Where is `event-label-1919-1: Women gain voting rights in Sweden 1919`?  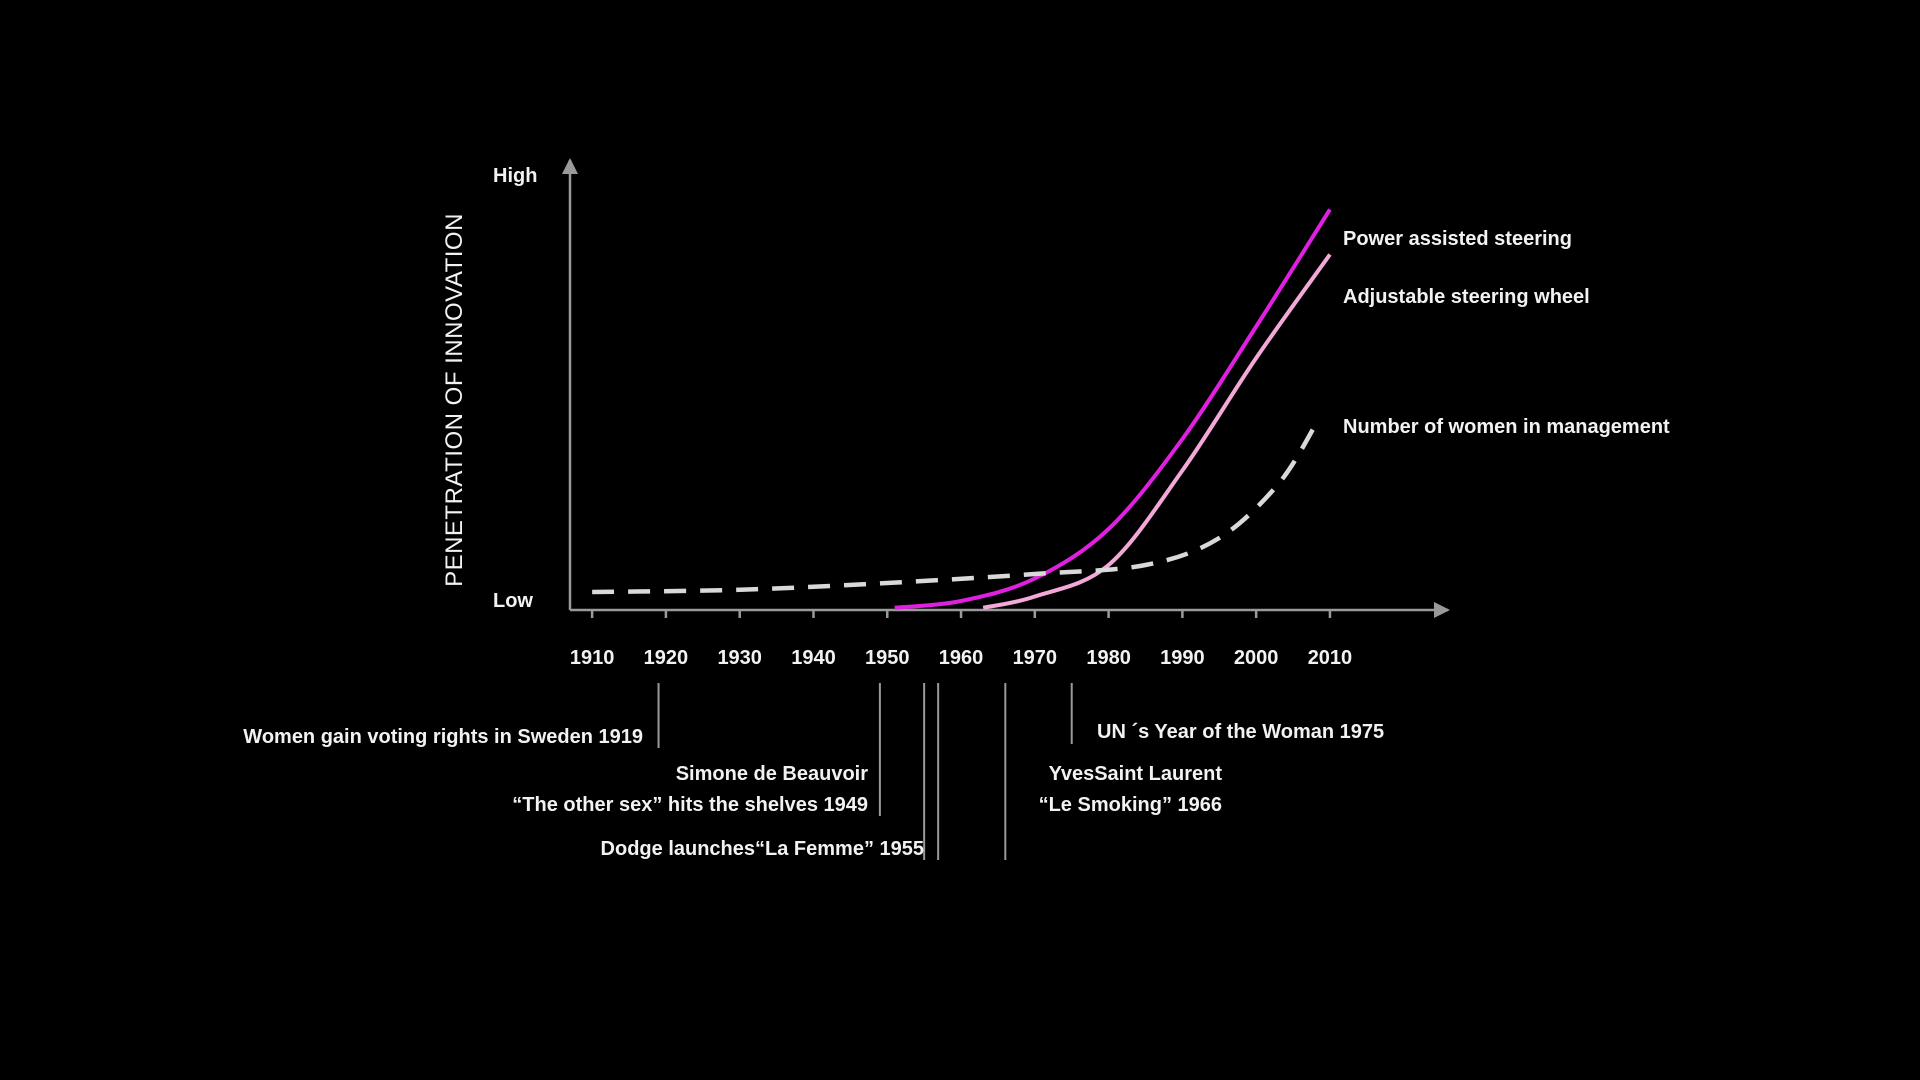
event-label-1919-1: Women gain voting rights in Sweden 1919 is located at coordinates (443, 737).